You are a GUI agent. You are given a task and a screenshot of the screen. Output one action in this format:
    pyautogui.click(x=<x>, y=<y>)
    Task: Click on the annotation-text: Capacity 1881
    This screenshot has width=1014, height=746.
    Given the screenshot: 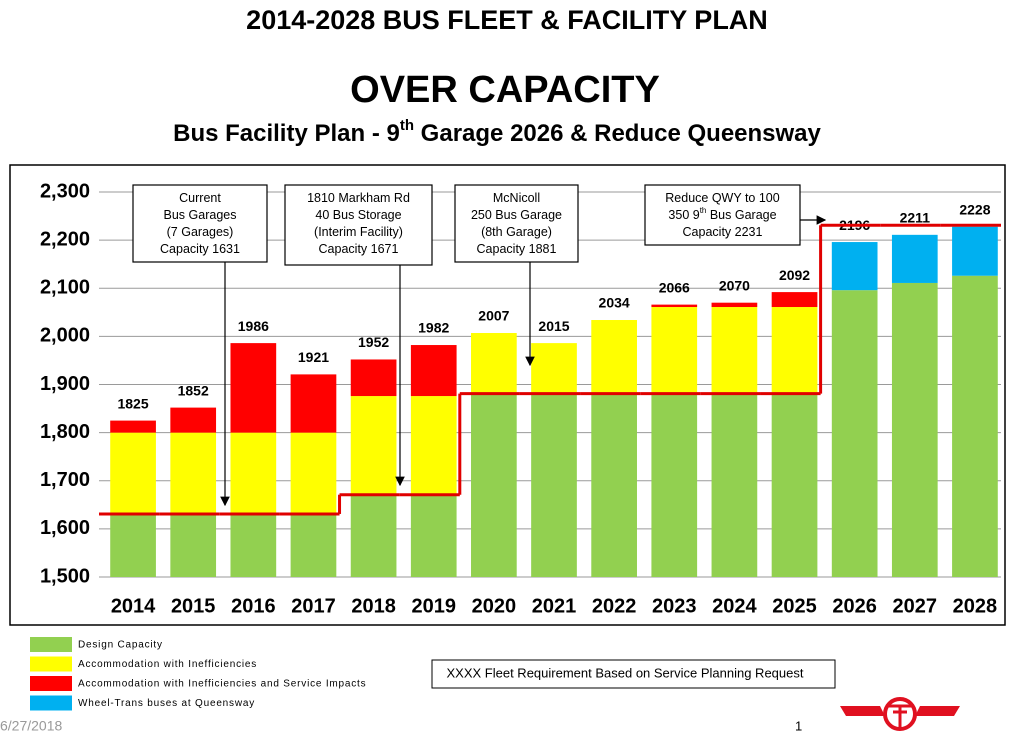 What is the action you would take?
    pyautogui.click(x=517, y=249)
    